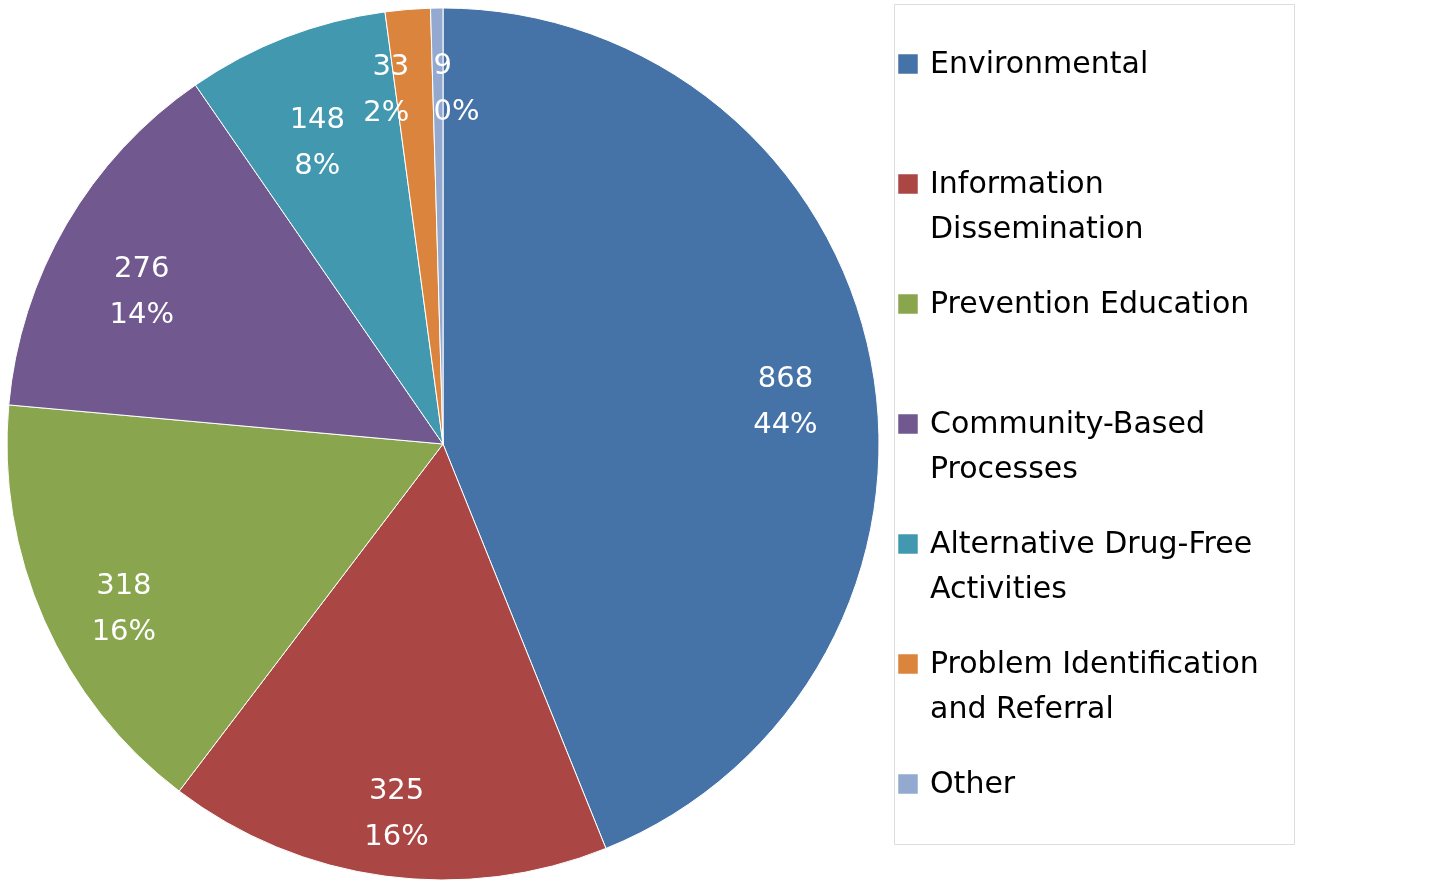 The image size is (1453, 891). Describe the element at coordinates (396, 811) in the screenshot. I see `data-label: 325 16%` at that location.